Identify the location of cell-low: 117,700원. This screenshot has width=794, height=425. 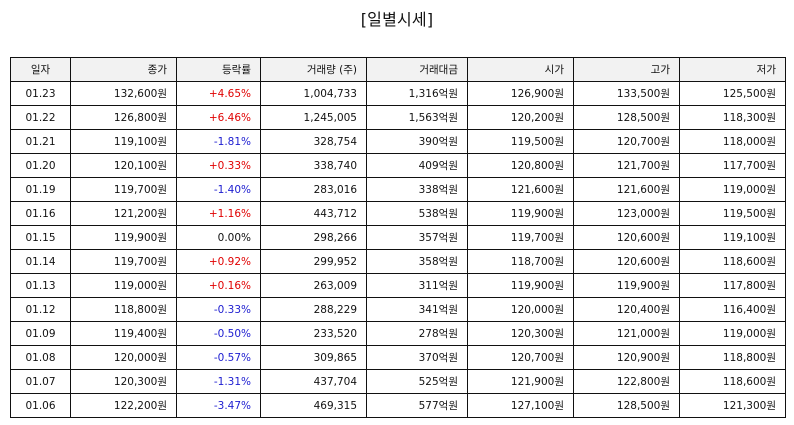
(732, 165).